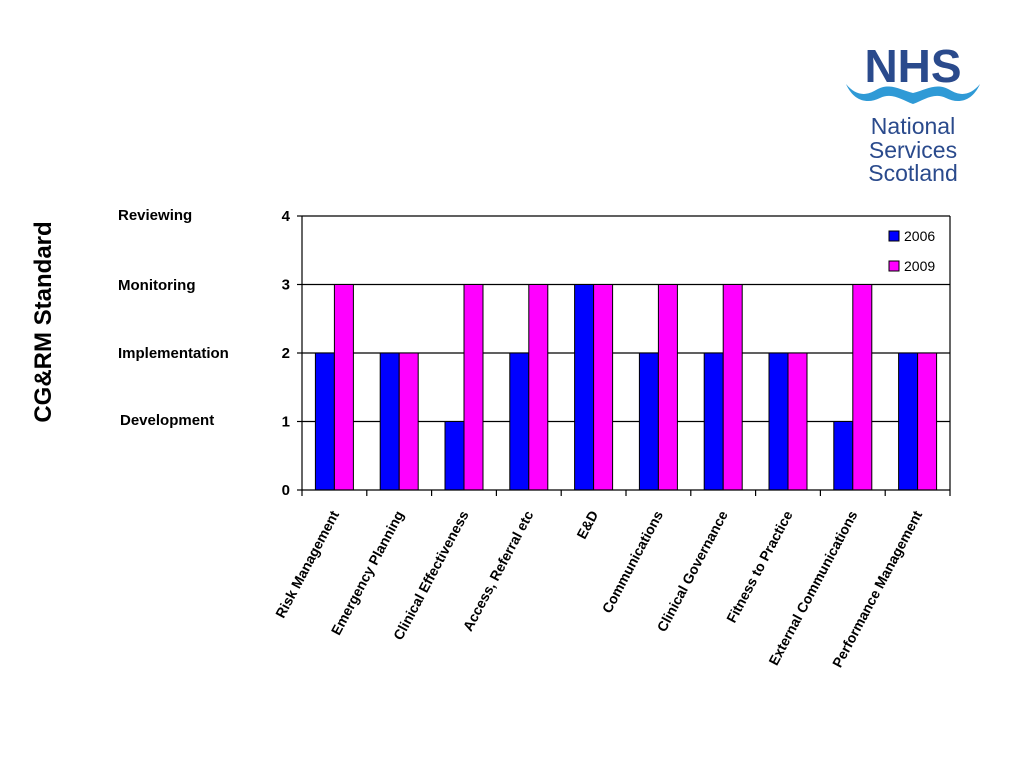 The height and width of the screenshot is (768, 1024). I want to click on logo-brand: NHS, so click(912, 66).